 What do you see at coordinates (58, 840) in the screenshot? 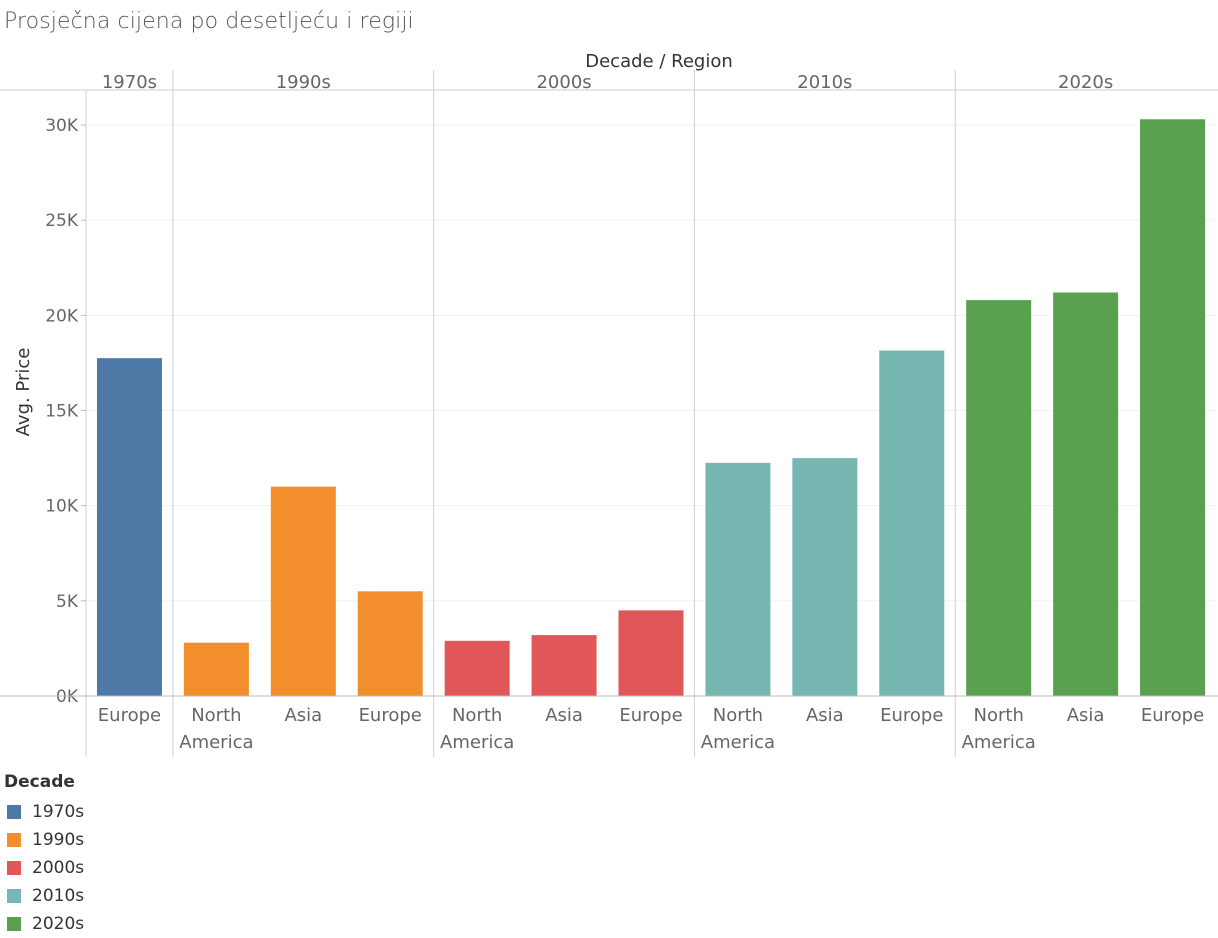
I see `legend-label: 1990s` at bounding box center [58, 840].